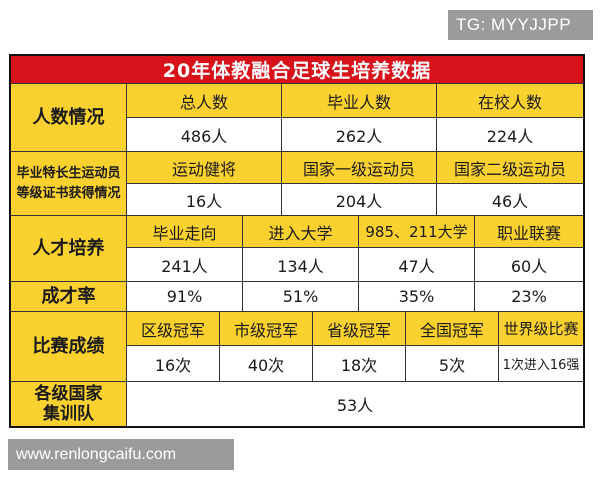 Image resolution: width=600 pixels, height=480 pixels. I want to click on value-graduates: 262人, so click(359, 135).